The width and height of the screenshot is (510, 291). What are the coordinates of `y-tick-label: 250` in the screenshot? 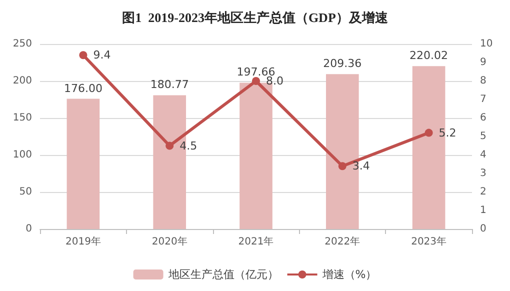 It's located at (22, 44).